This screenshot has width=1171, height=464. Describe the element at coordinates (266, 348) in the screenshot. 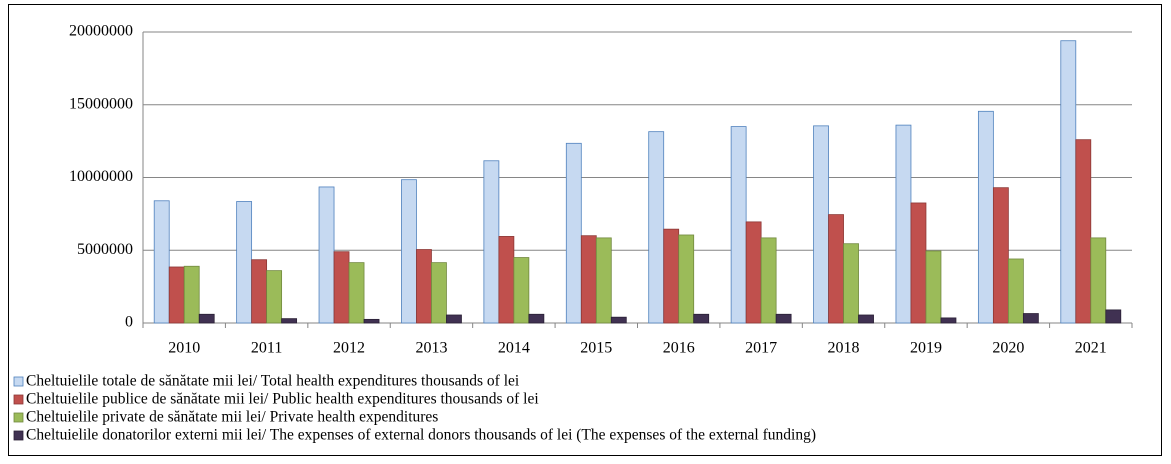

I see `x-tick-label: 2011` at that location.